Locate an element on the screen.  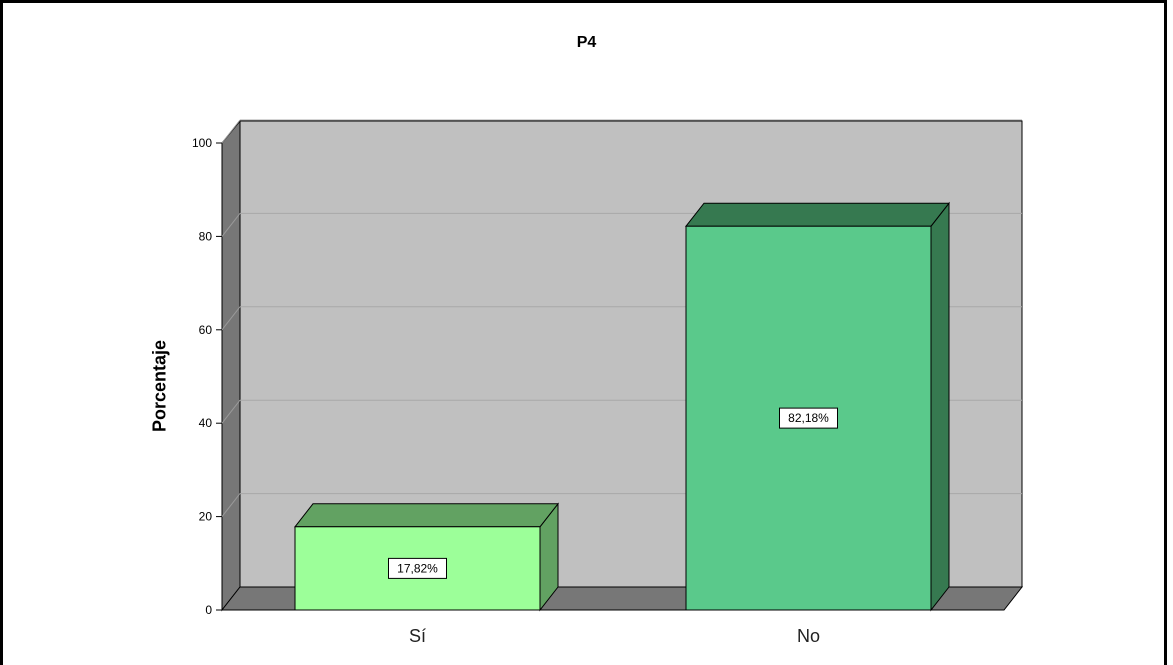
bar-side is located at coordinates (940, 406).